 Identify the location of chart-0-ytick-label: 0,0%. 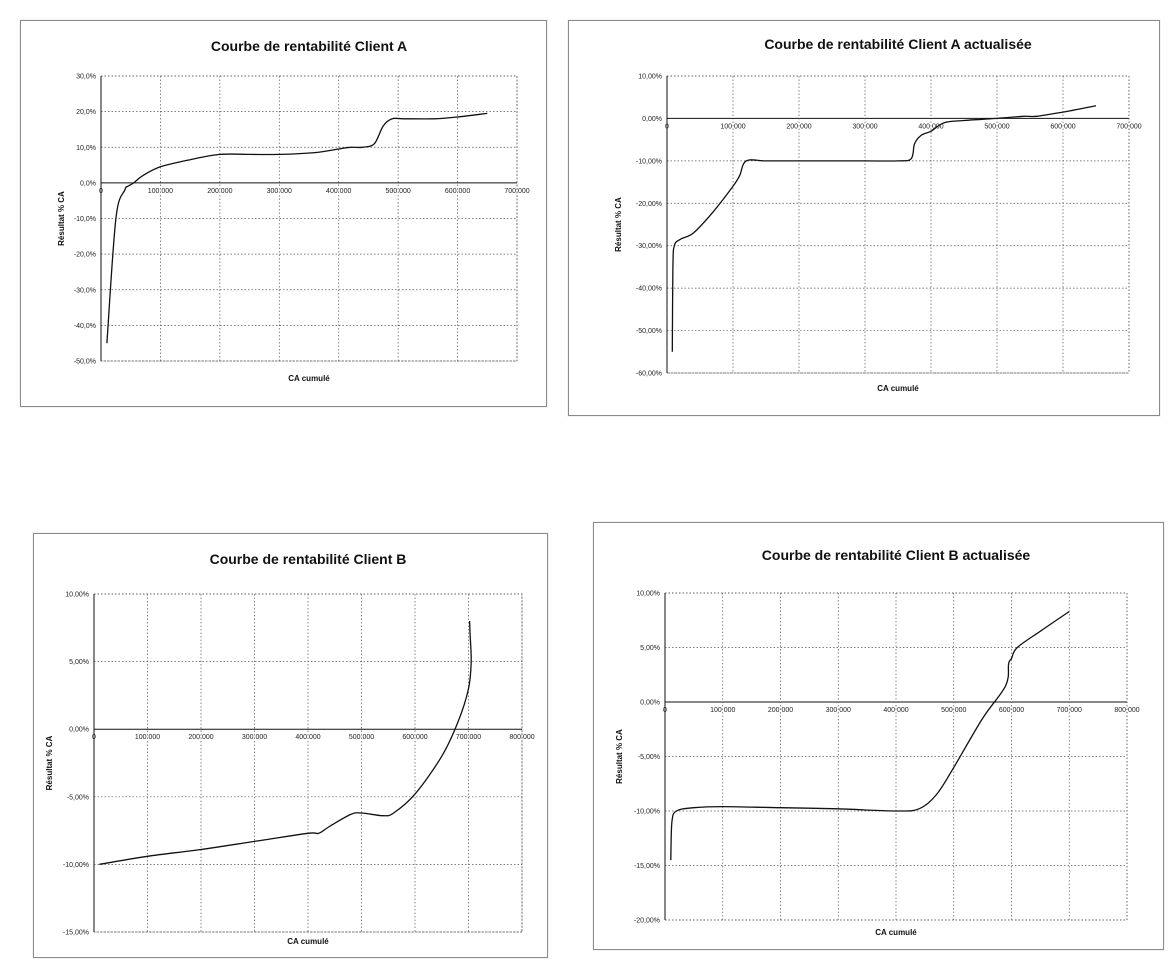
(88, 183).